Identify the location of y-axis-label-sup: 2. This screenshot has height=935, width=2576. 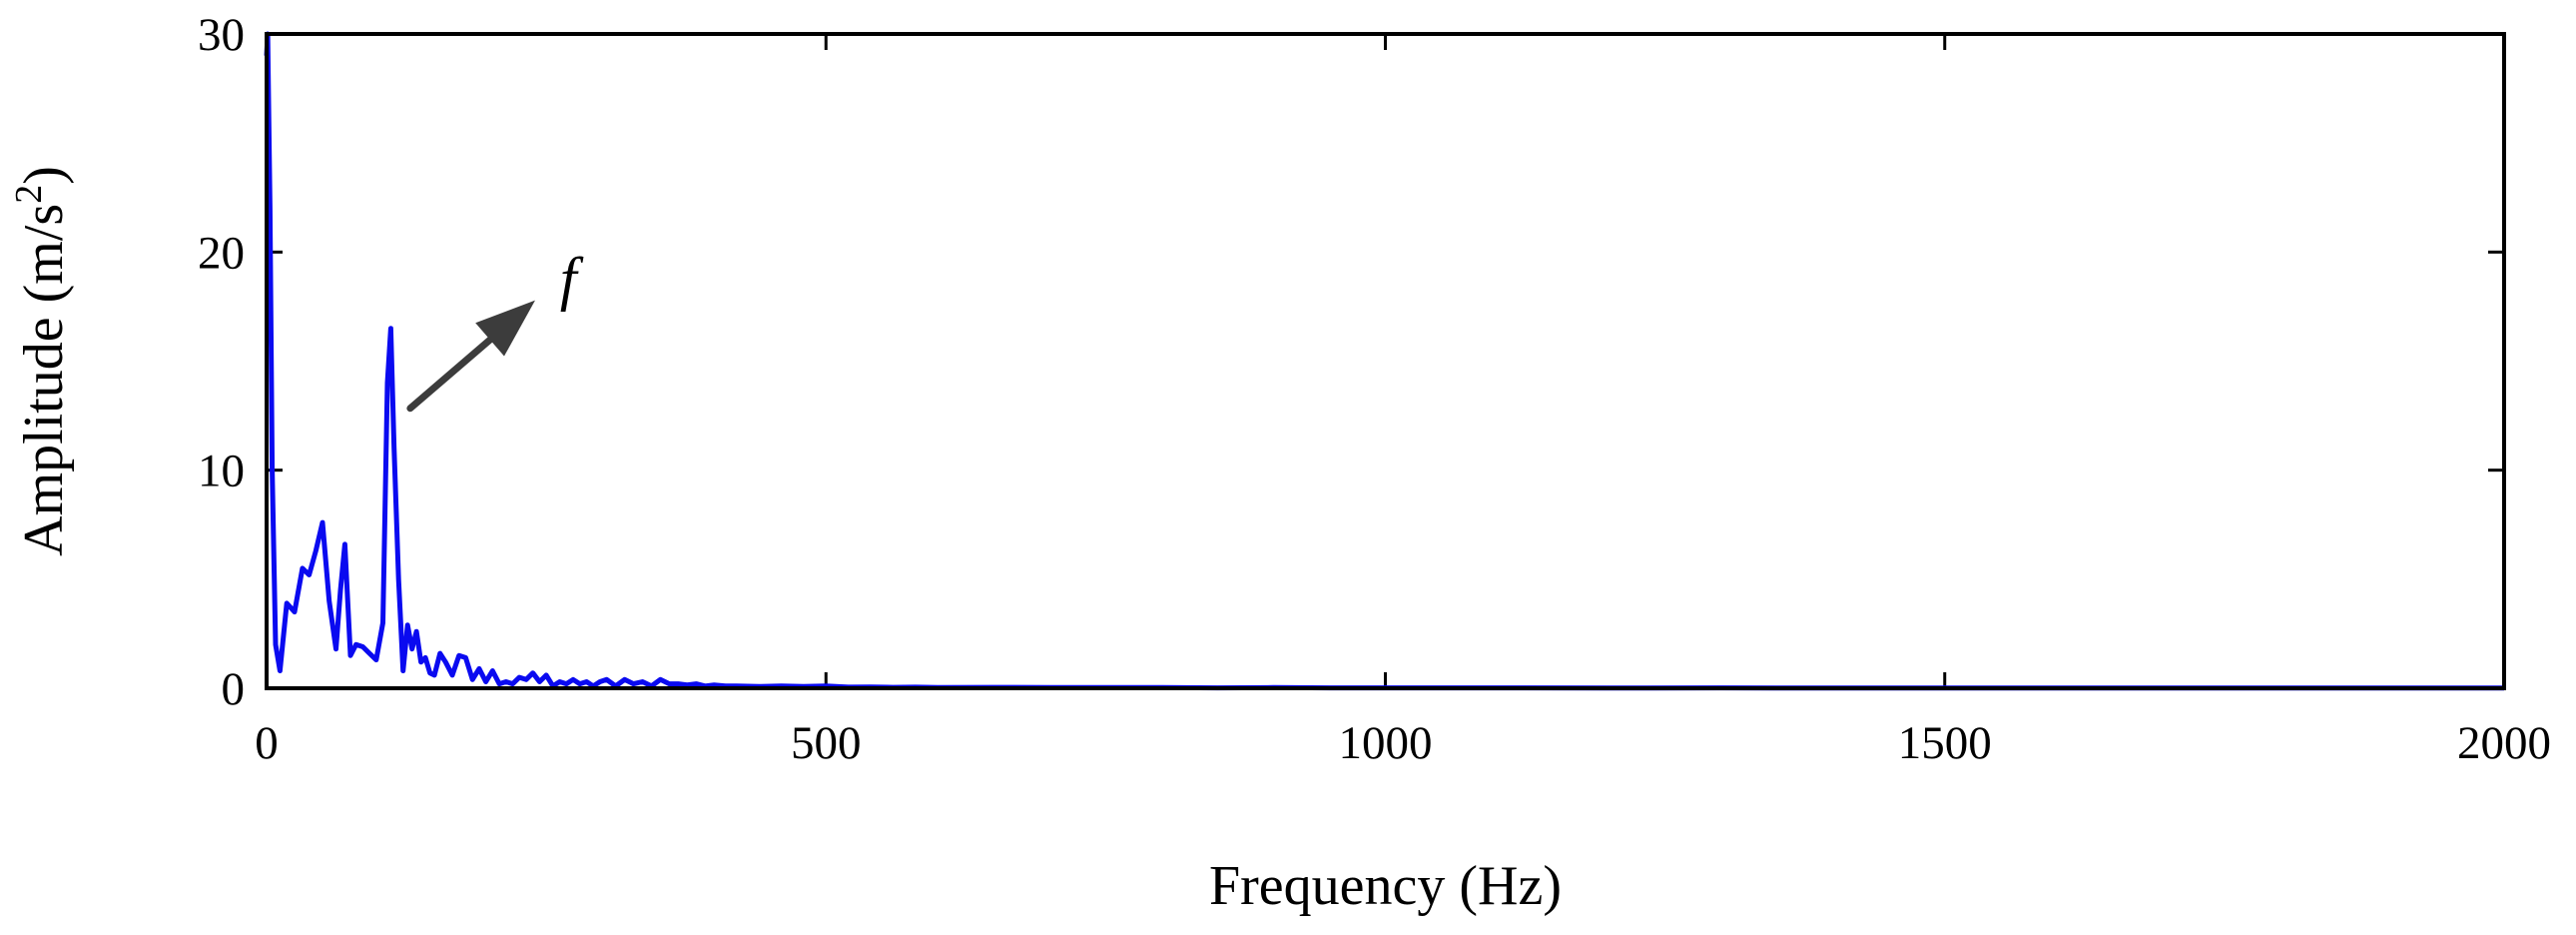
(29, 194).